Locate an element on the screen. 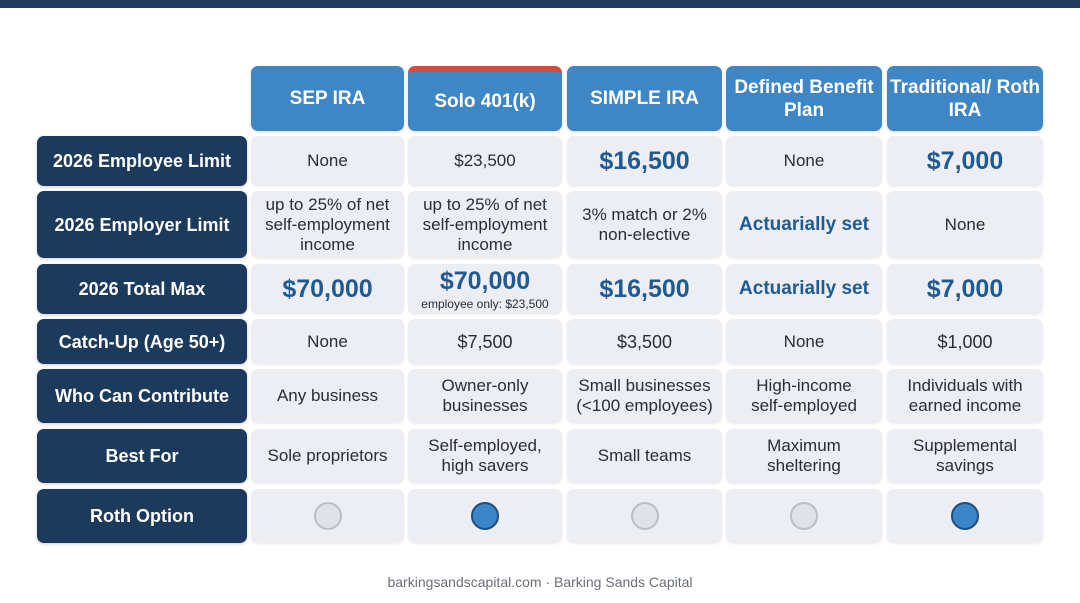 The height and width of the screenshot is (603, 1080). solo-total-max-note: employee only: $23,500 is located at coordinates (485, 304).